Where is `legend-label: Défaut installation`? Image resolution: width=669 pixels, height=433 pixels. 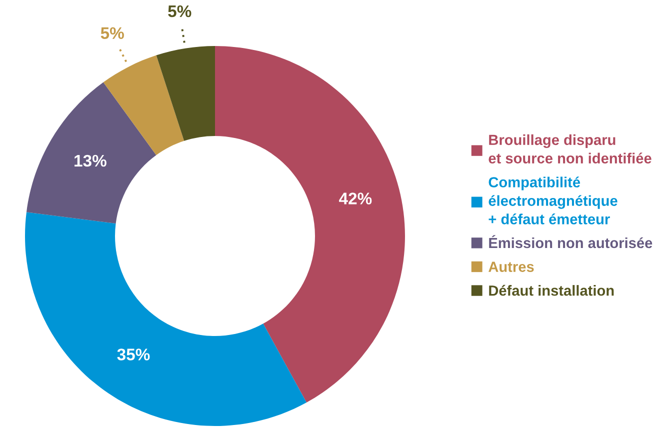 legend-label: Défaut installation is located at coordinates (551, 290).